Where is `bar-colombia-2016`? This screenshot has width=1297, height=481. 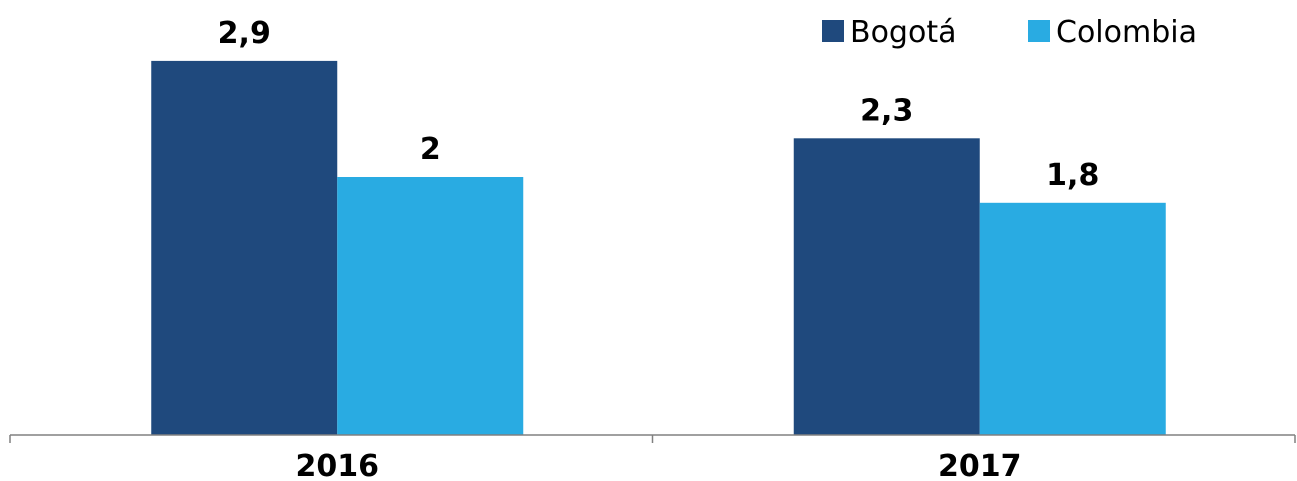
bar-colombia-2016 is located at coordinates (430, 306).